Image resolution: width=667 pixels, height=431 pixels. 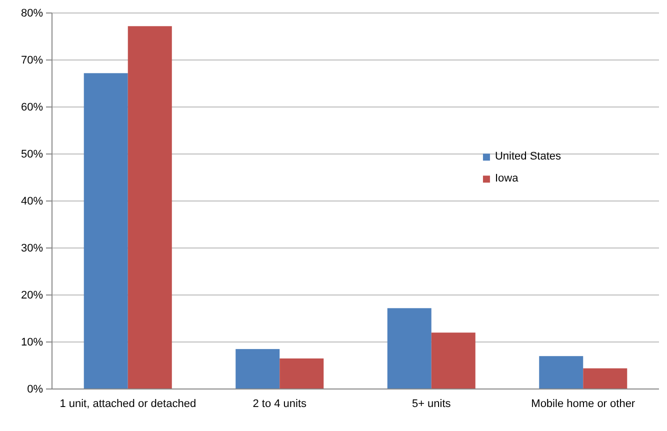 What do you see at coordinates (528, 156) in the screenshot?
I see `legend-label: United States` at bounding box center [528, 156].